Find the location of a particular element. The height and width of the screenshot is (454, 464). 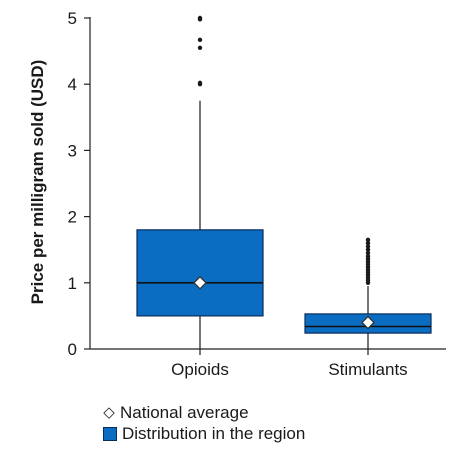

legend-item-national-average: ◇ National average is located at coordinates (203, 412).